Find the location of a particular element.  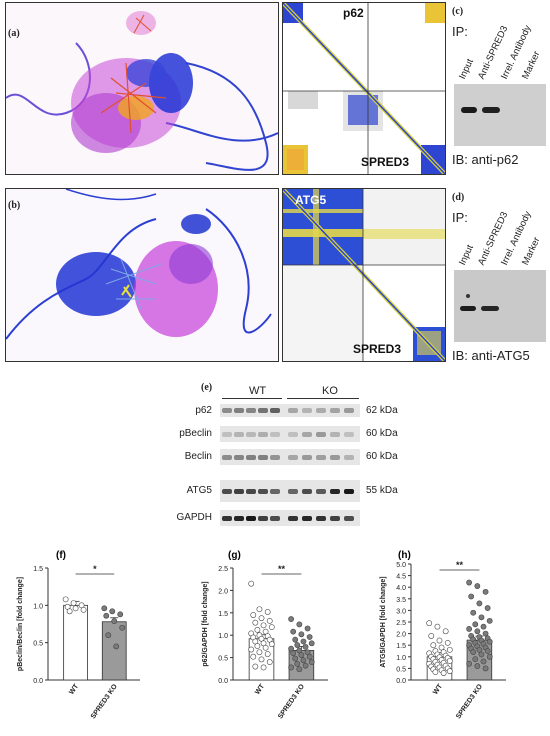

protein-structure-a is located at coordinates (142, 88).